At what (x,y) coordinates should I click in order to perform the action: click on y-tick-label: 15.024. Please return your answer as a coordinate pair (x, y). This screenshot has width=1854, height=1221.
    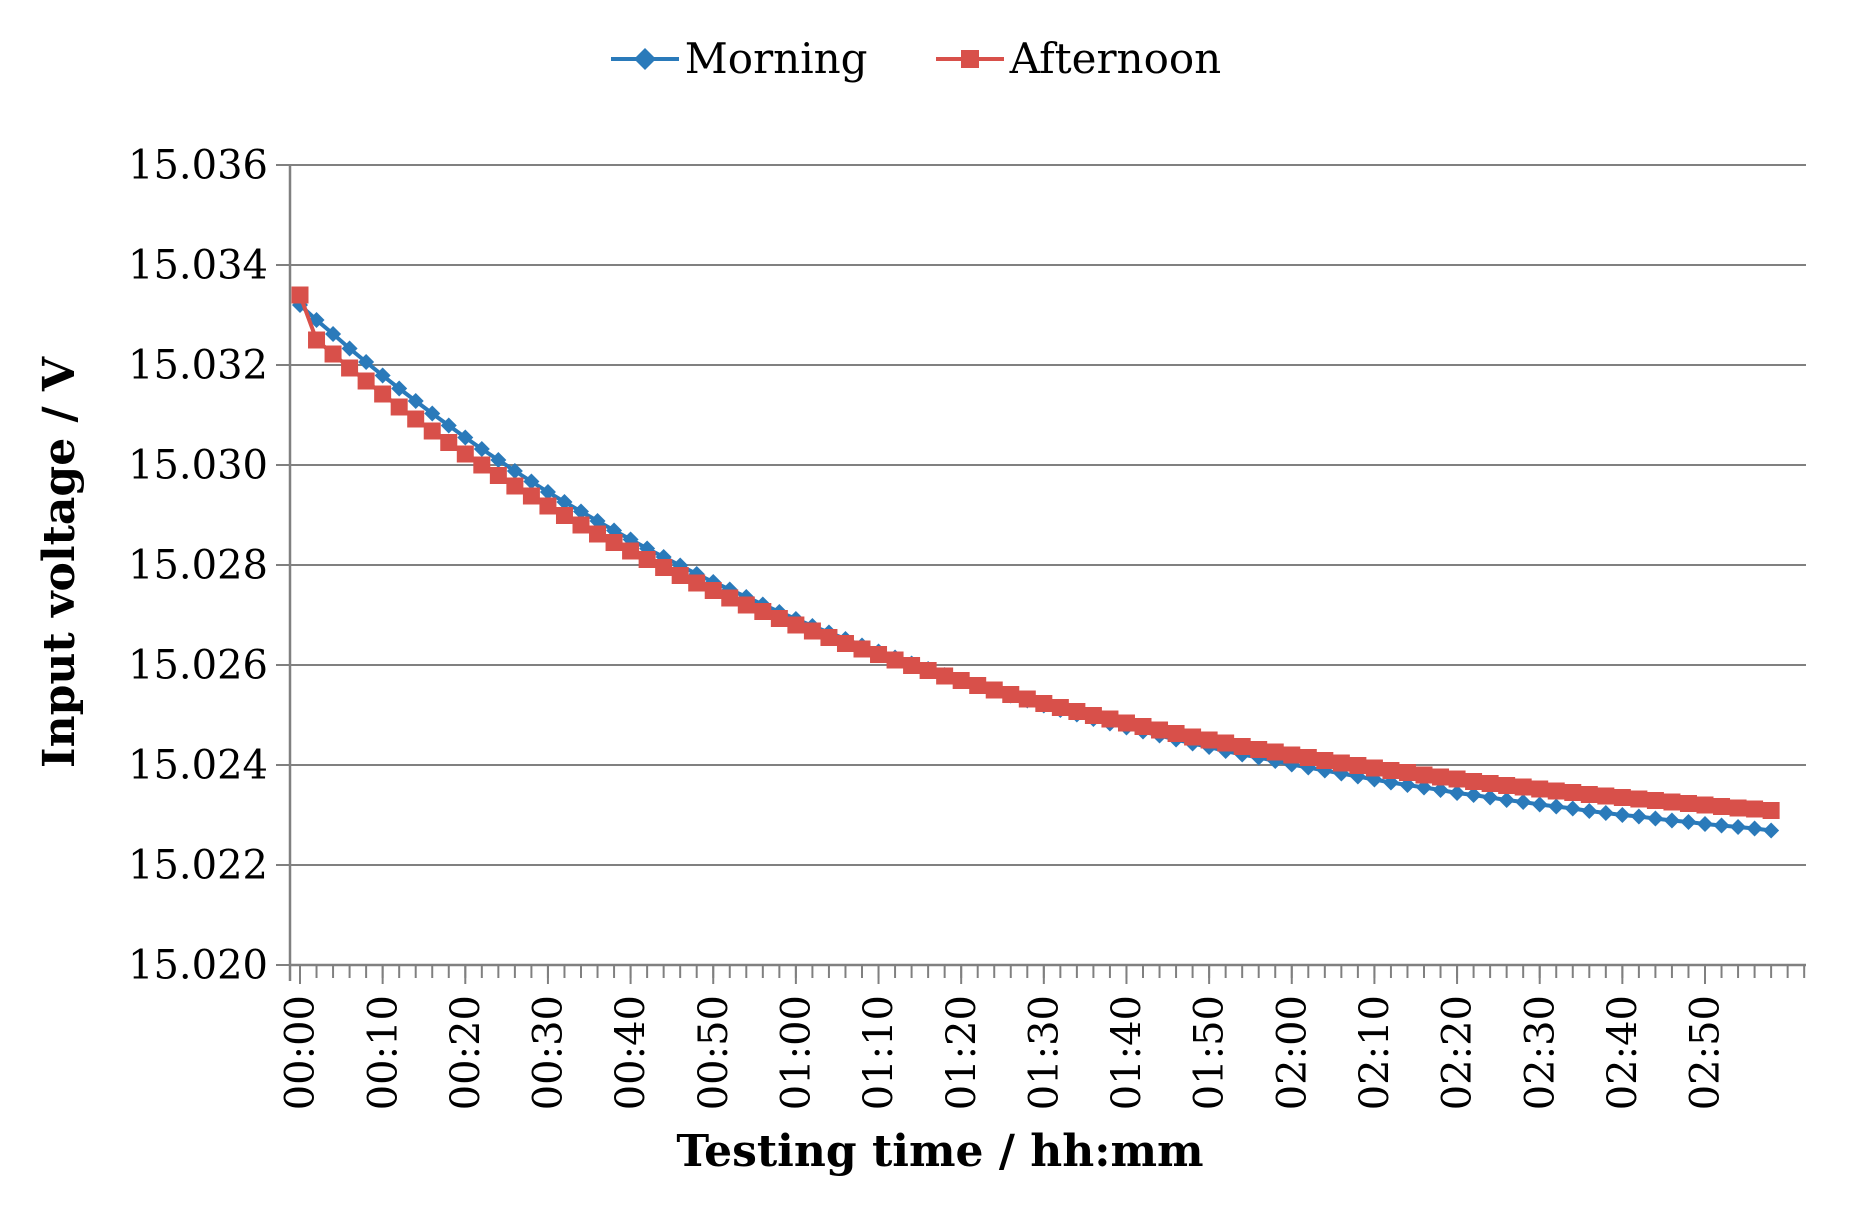
    Looking at the image, I should click on (198, 766).